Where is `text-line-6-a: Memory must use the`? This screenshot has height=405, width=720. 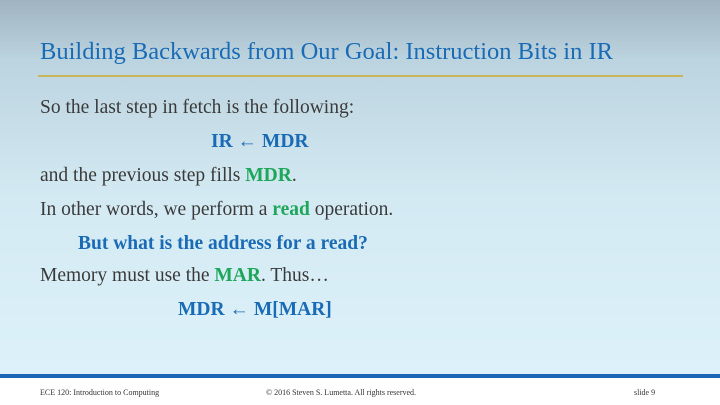
text-line-6-a: Memory must use the is located at coordinates (127, 275).